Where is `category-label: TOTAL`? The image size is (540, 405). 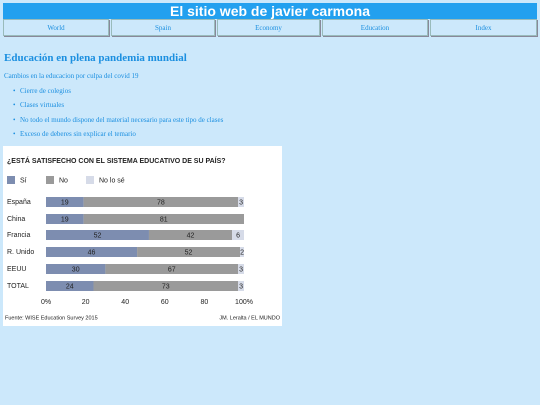
category-label: TOTAL is located at coordinates (18, 286).